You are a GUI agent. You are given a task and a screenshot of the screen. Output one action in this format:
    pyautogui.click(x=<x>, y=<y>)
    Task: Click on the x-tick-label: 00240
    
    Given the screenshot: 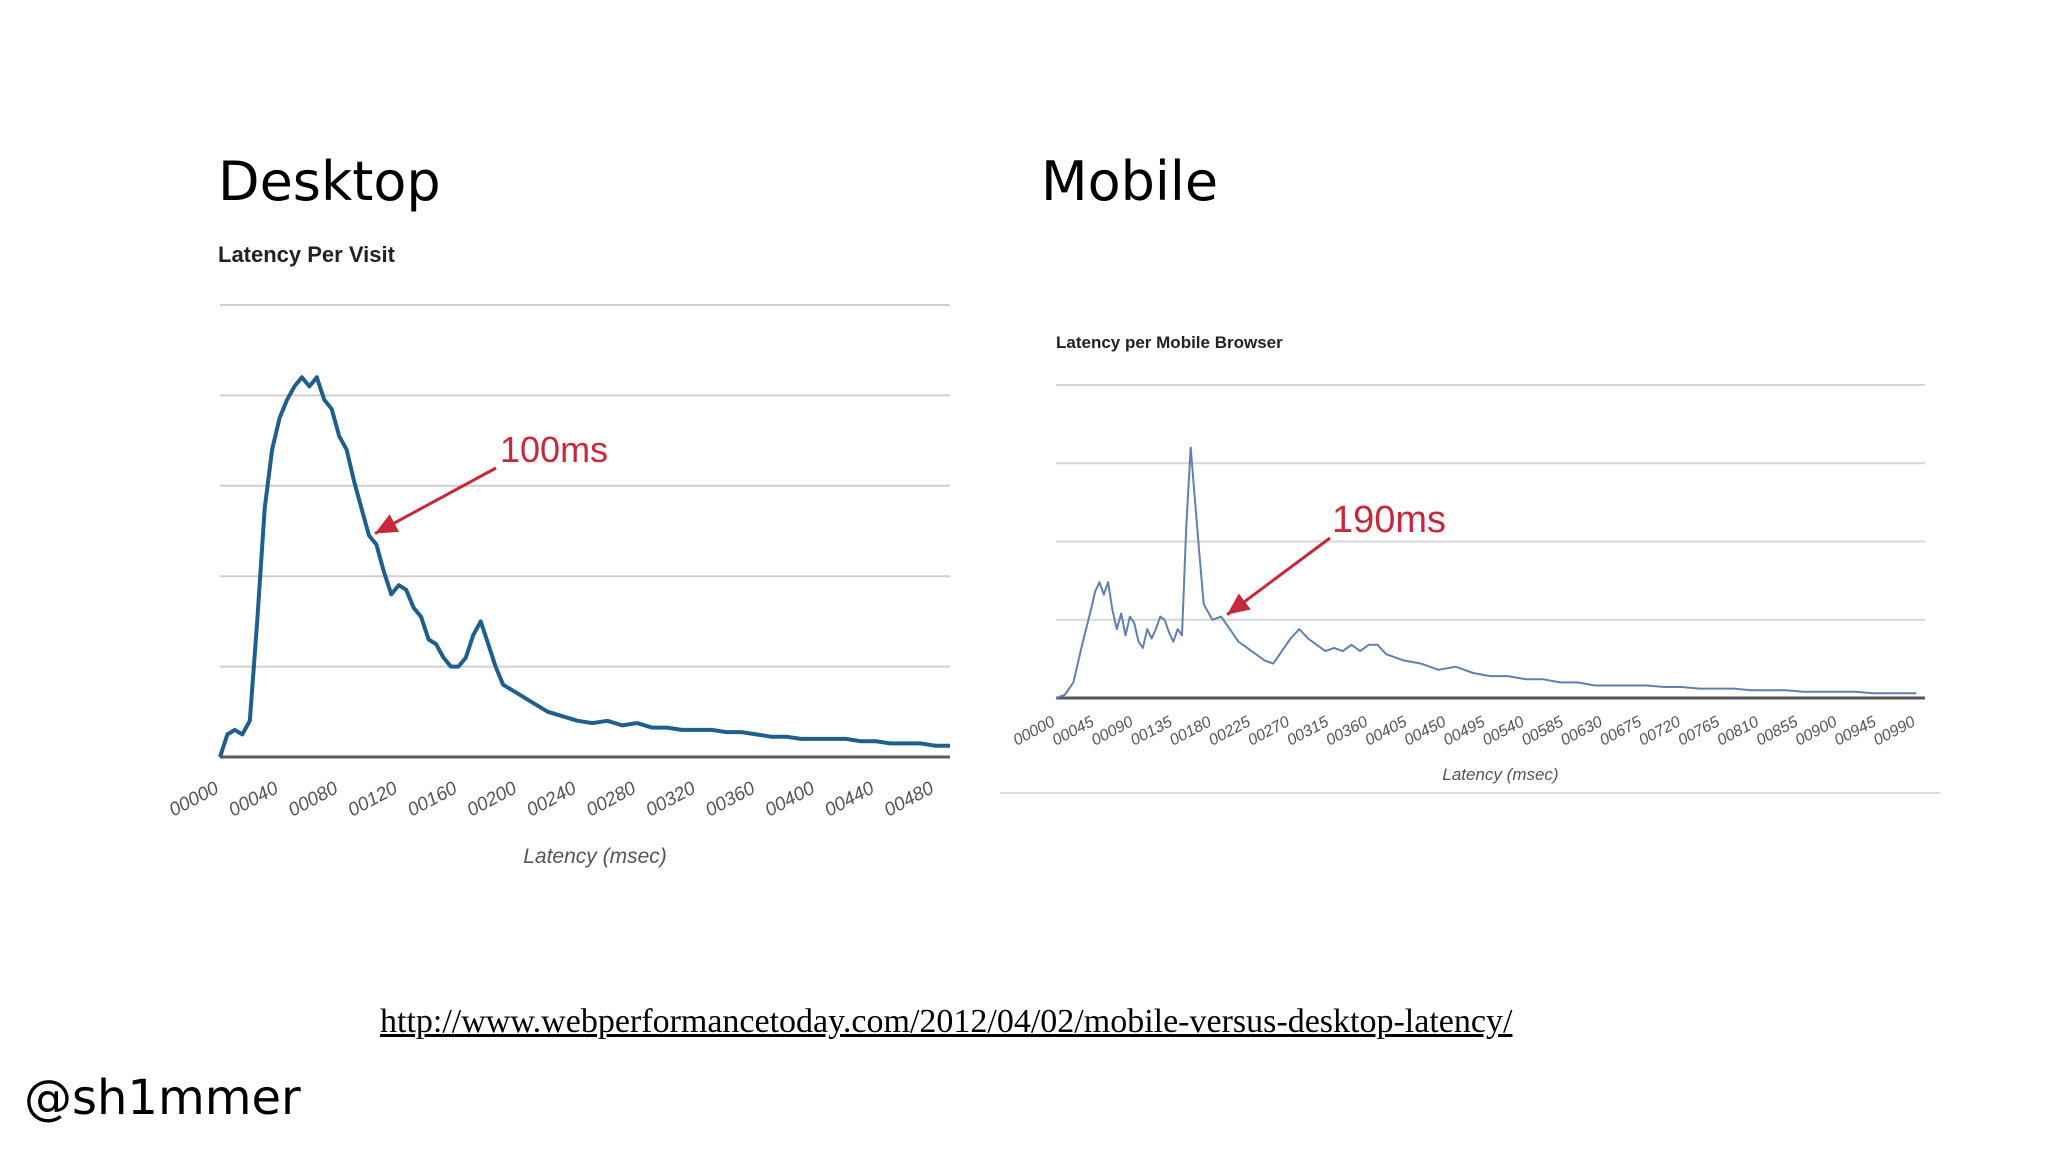 What is the action you would take?
    pyautogui.click(x=551, y=800)
    